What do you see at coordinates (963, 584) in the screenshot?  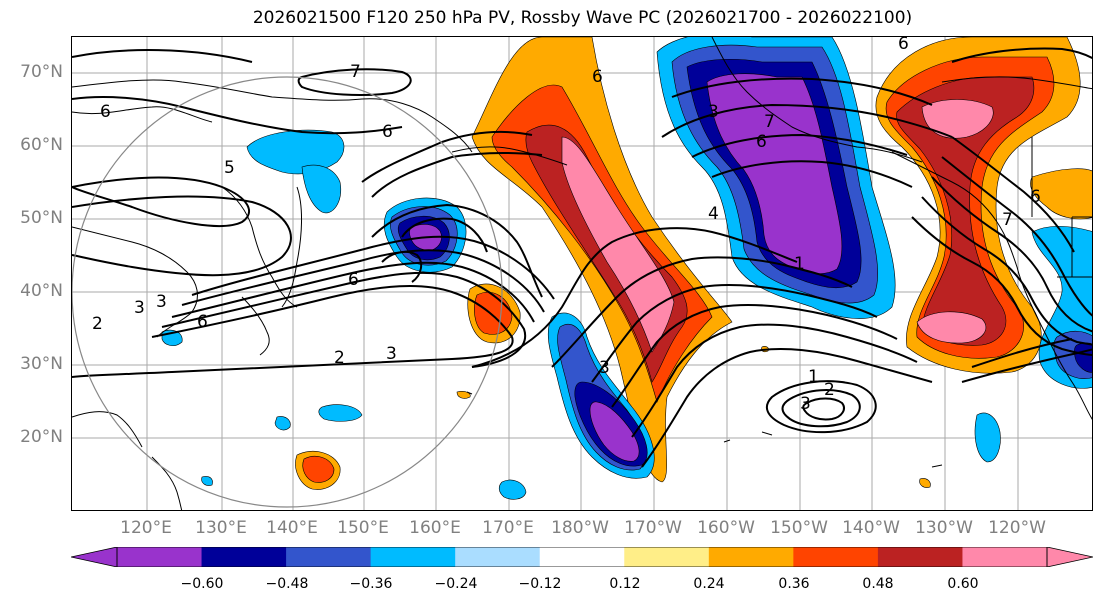 I see `colorbar-tick-label: 0.60` at bounding box center [963, 584].